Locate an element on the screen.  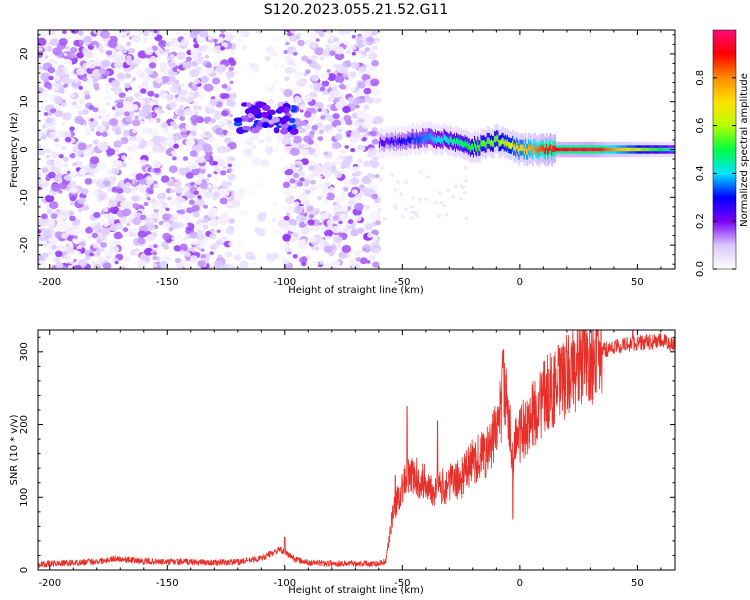
x-tick-label: -50 is located at coordinates (402, 282).